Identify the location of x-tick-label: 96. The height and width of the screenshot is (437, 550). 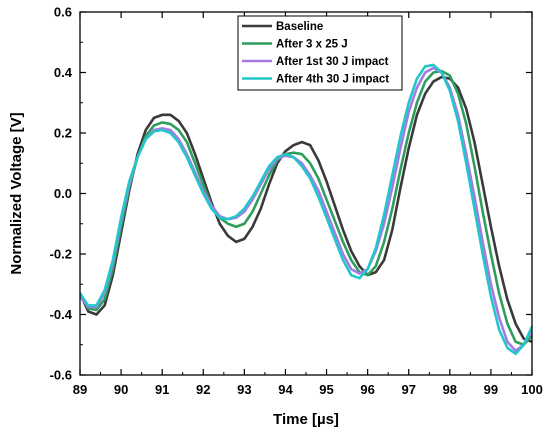
(367, 389).